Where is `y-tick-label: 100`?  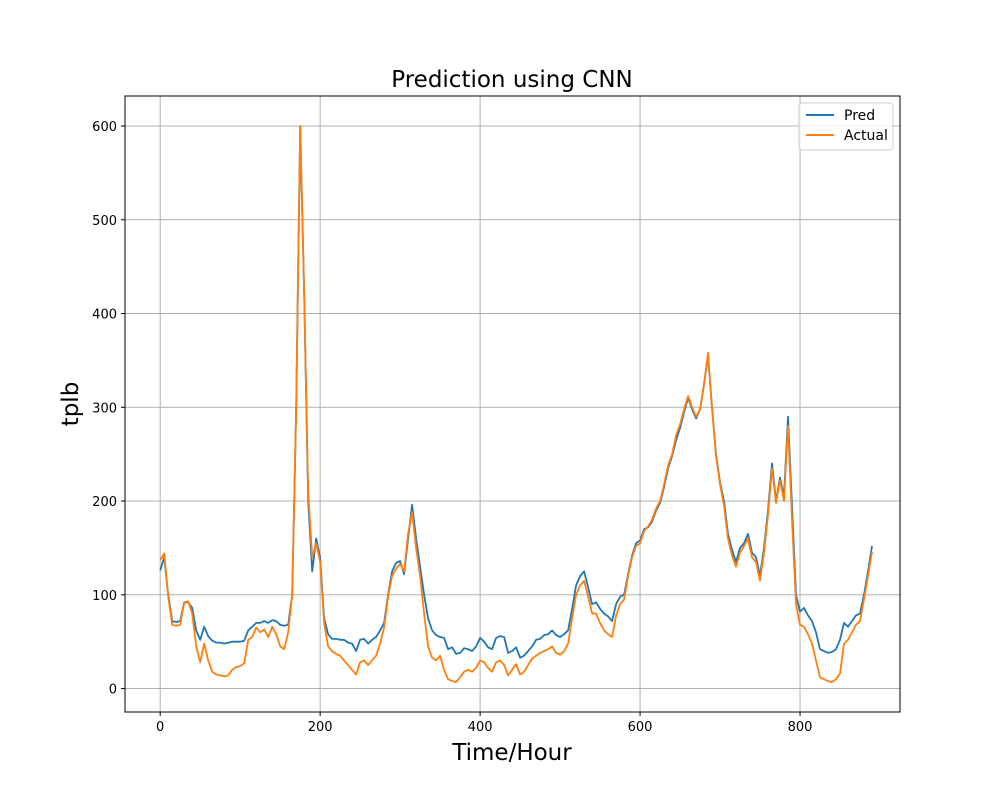
y-tick-label: 100 is located at coordinates (104, 596).